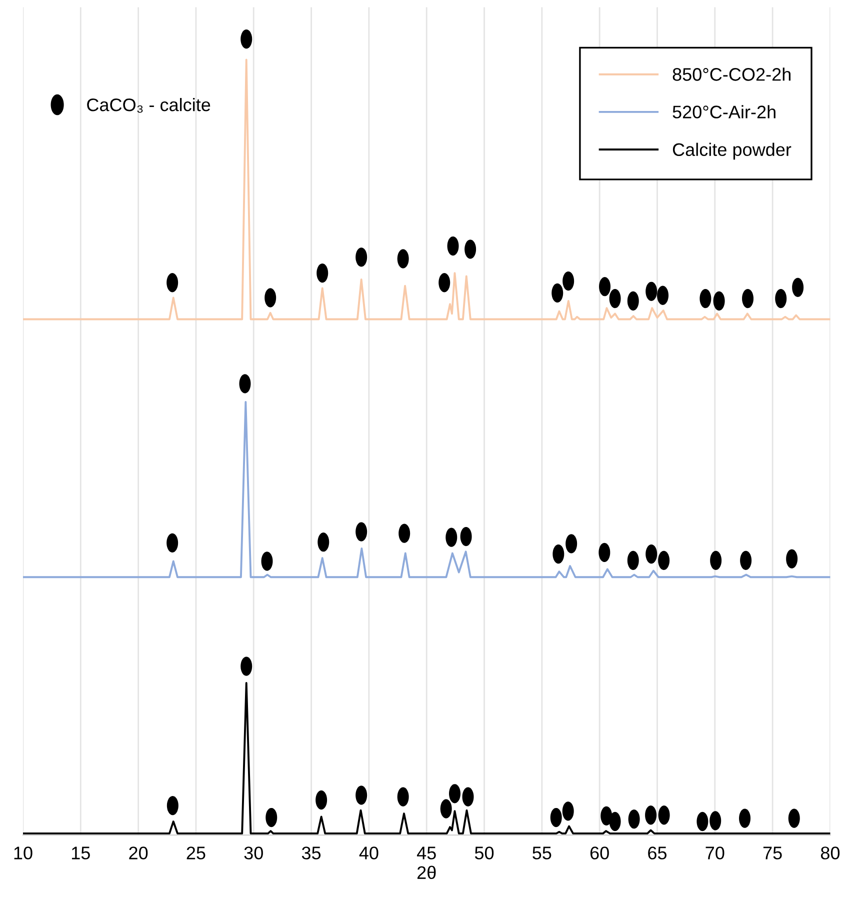  Describe the element at coordinates (311, 853) in the screenshot. I see `x-tick-label: 35` at that location.